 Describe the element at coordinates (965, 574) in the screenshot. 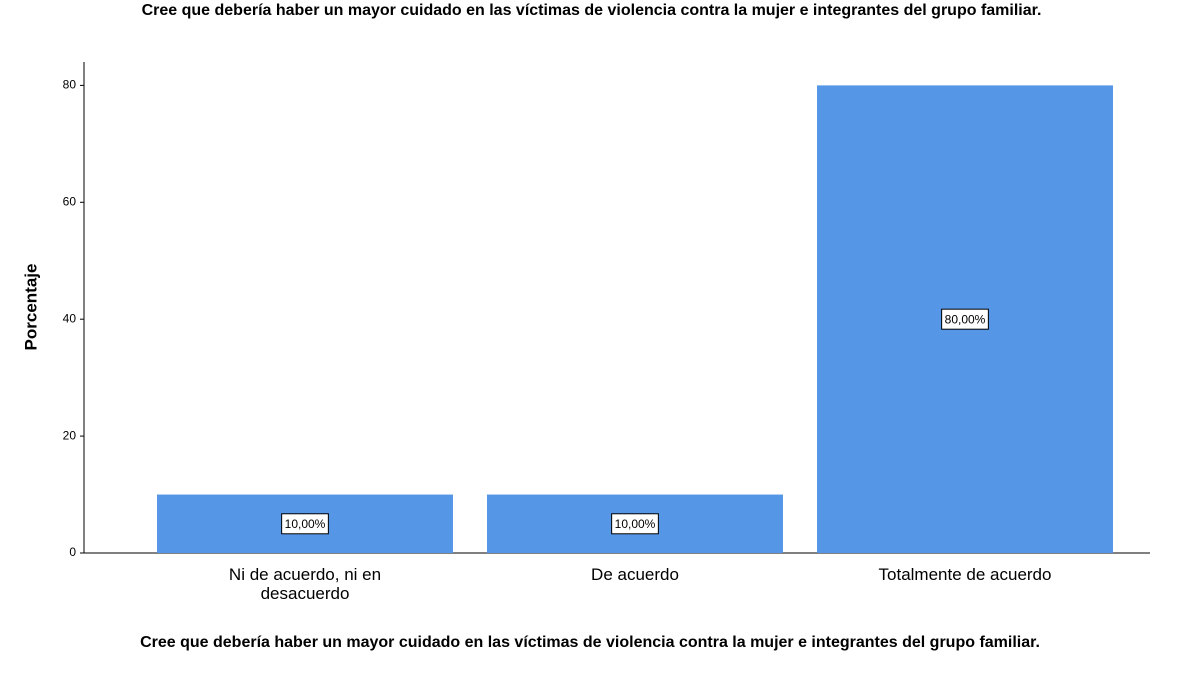

I see `x-tick-label: Totalmente de acuerdo` at that location.